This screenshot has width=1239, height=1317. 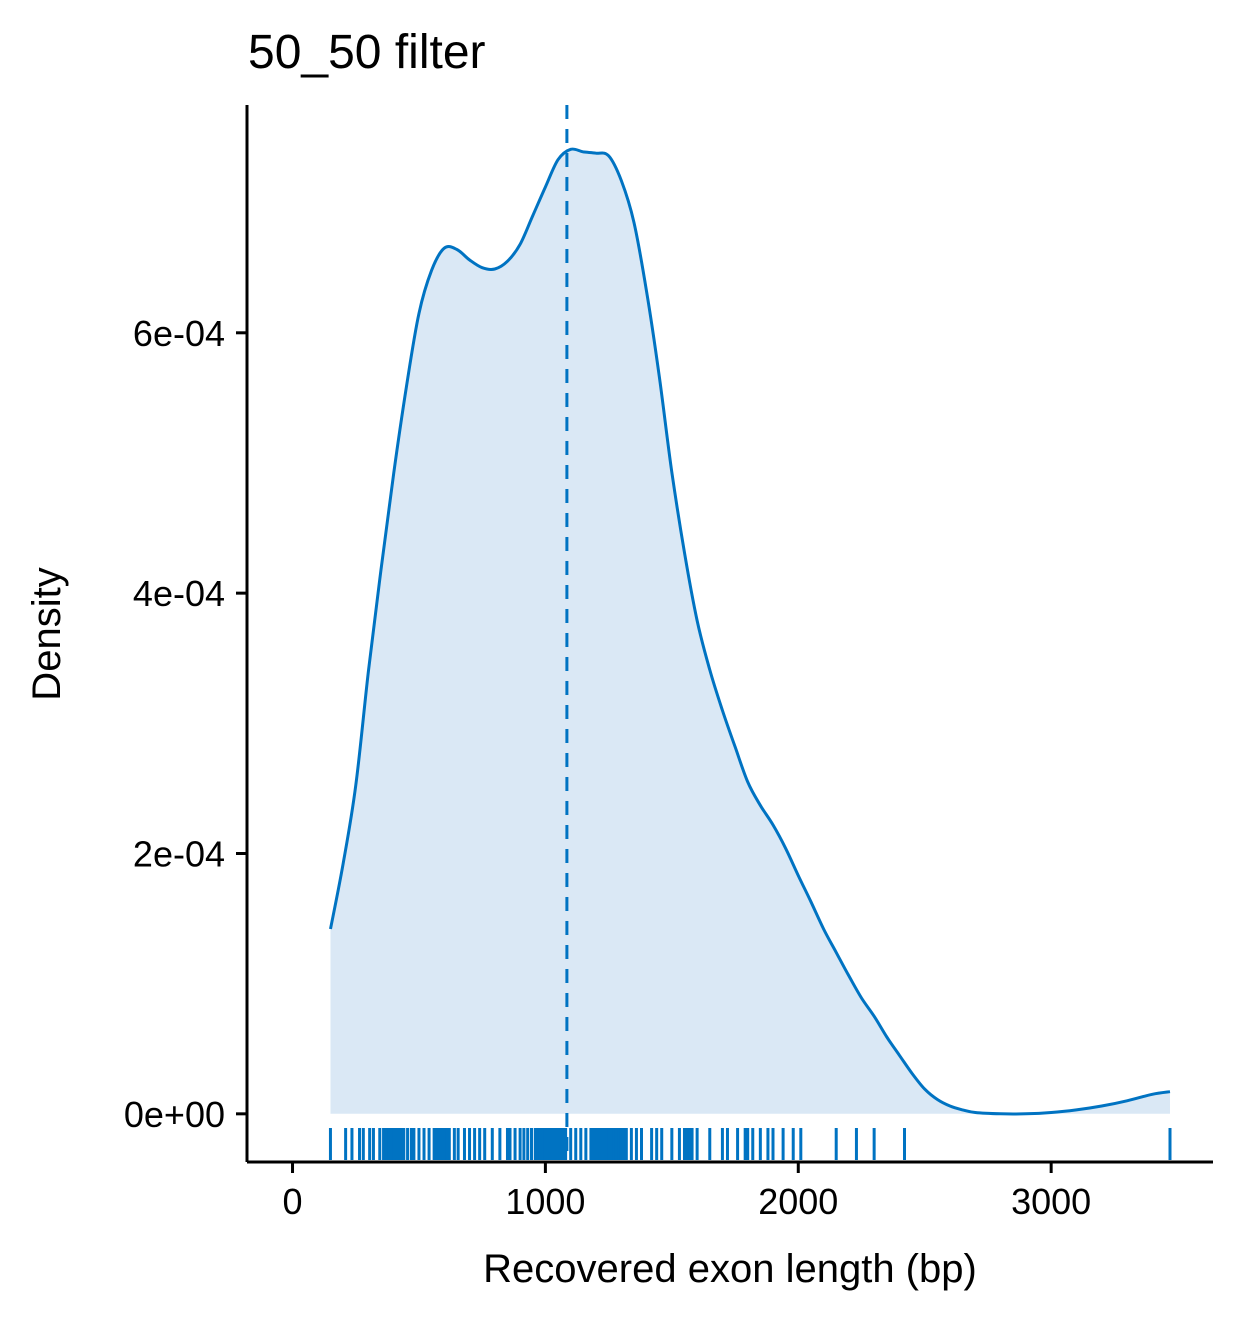 What do you see at coordinates (798, 1201) in the screenshot?
I see `x-tick-label: 2000` at bounding box center [798, 1201].